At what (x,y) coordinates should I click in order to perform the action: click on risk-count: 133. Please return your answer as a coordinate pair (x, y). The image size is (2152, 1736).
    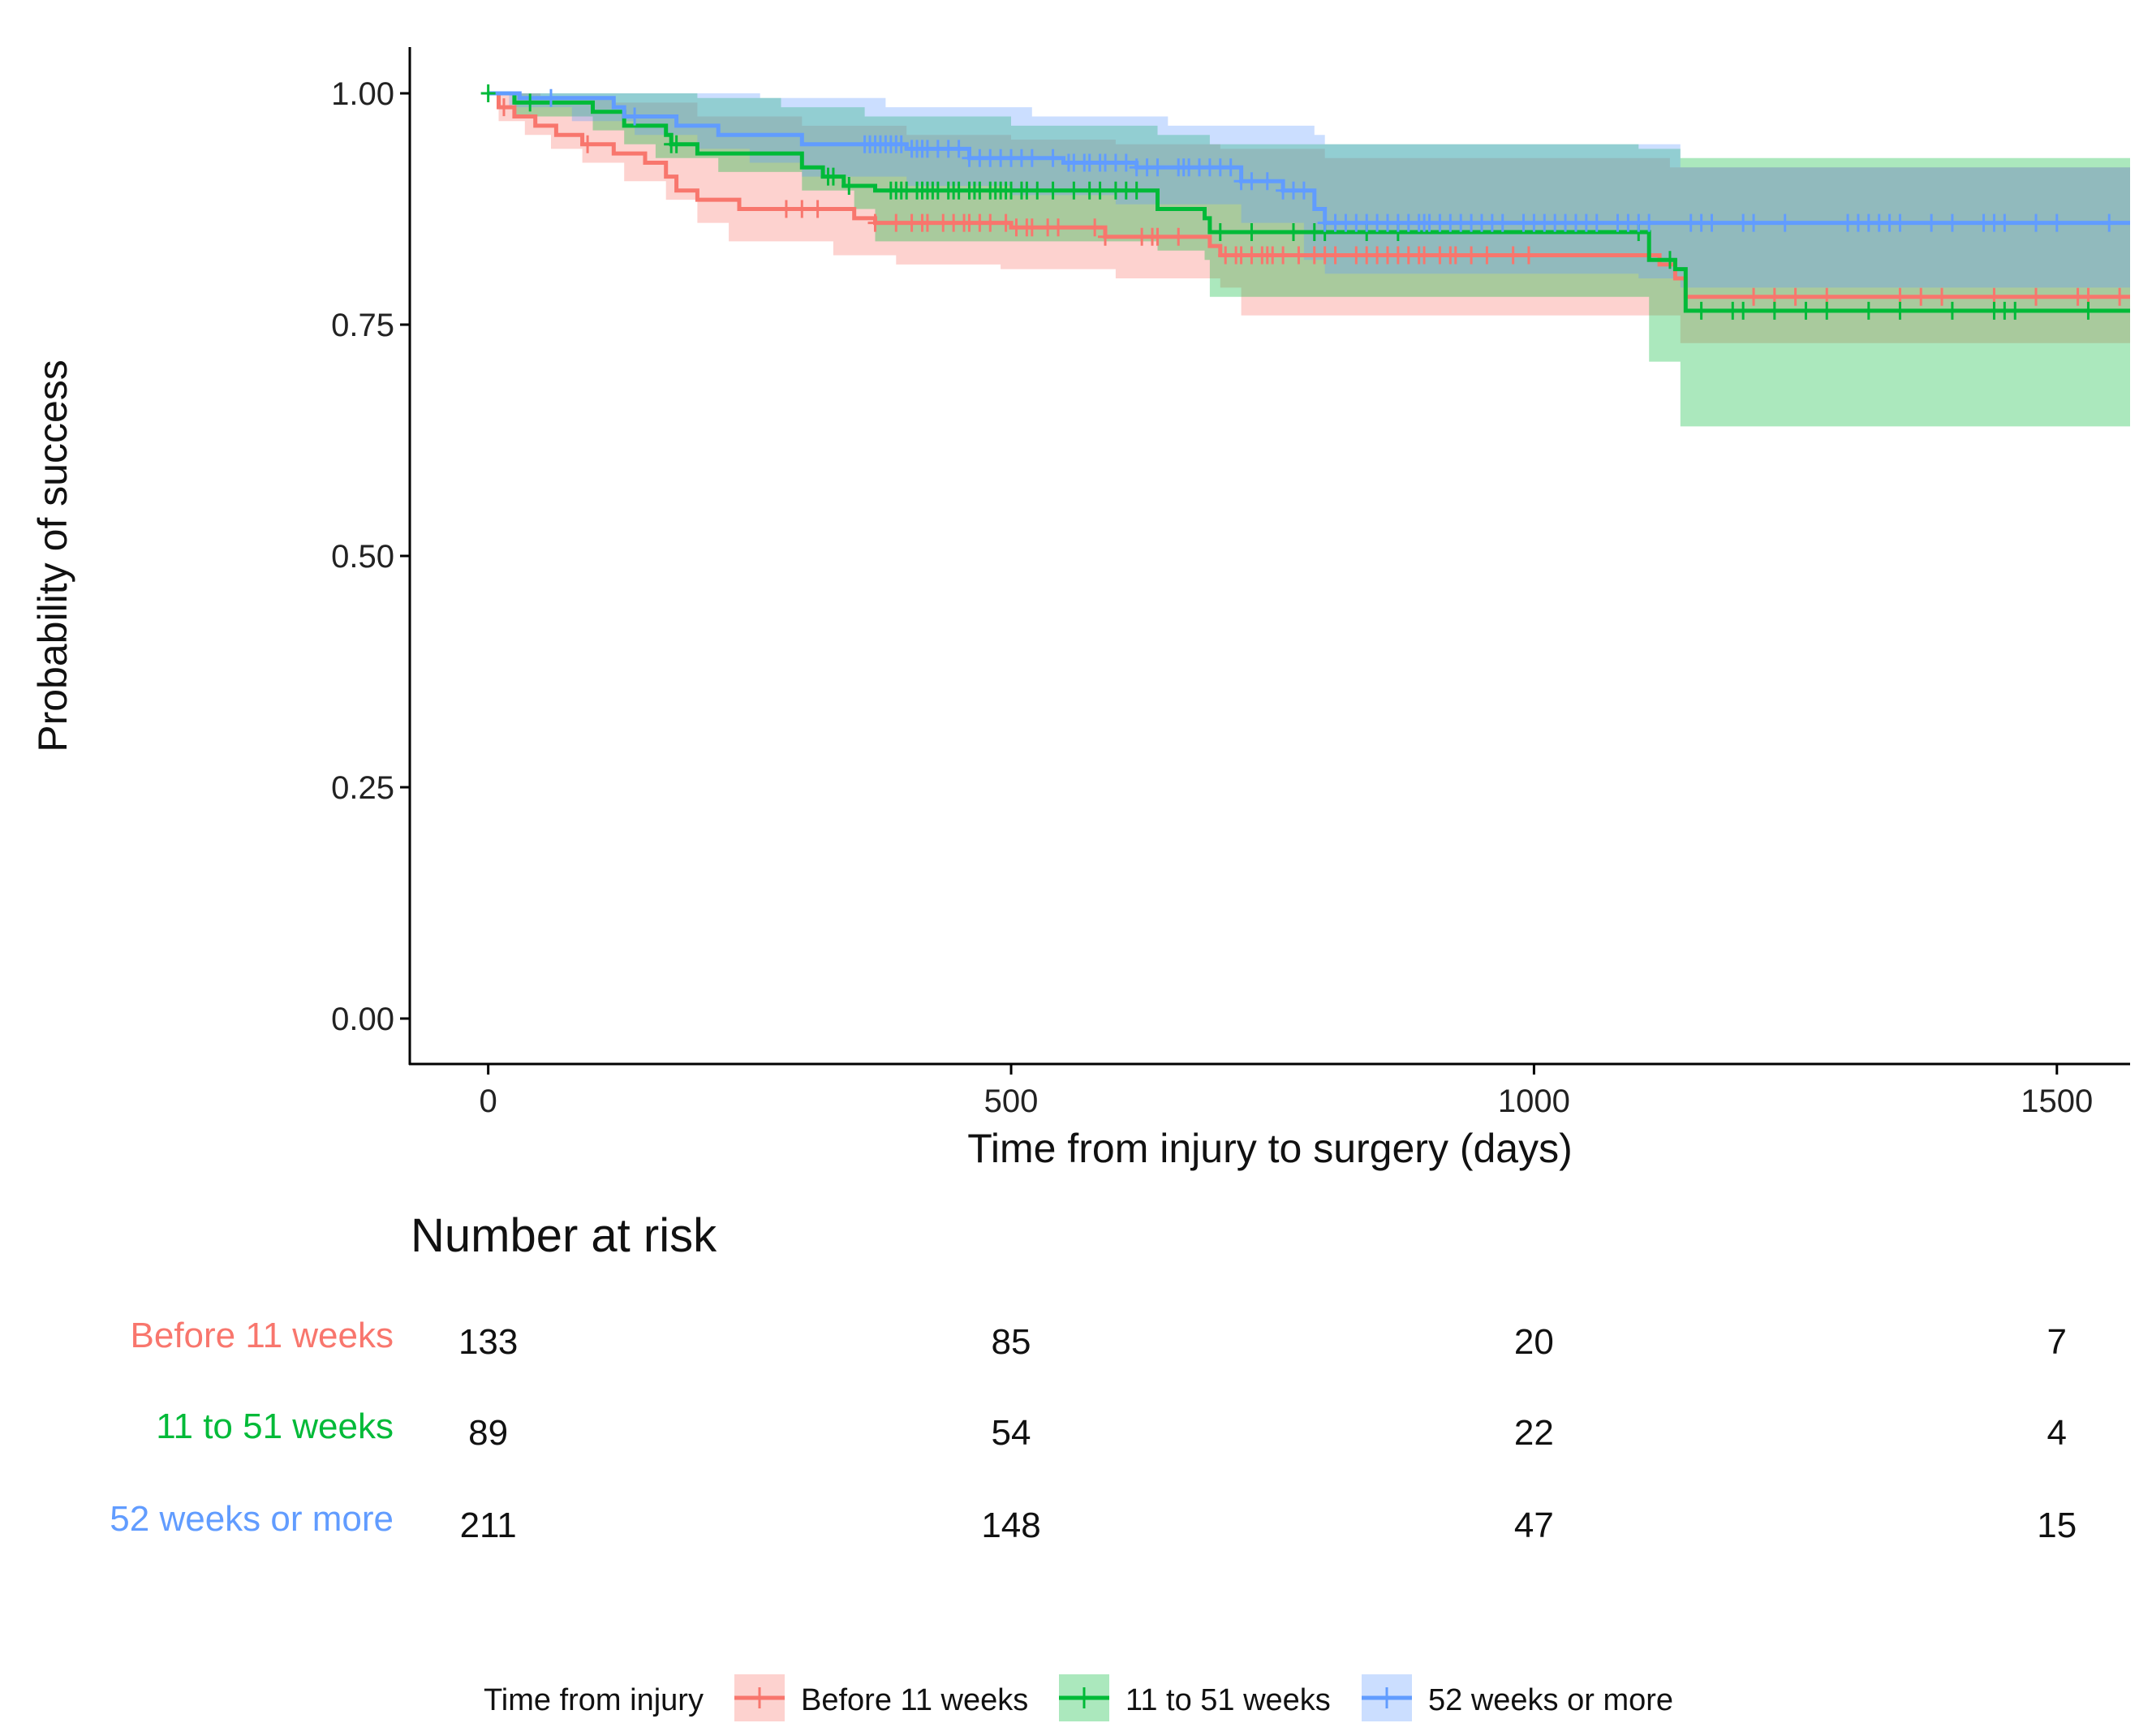
    Looking at the image, I should click on (488, 1342).